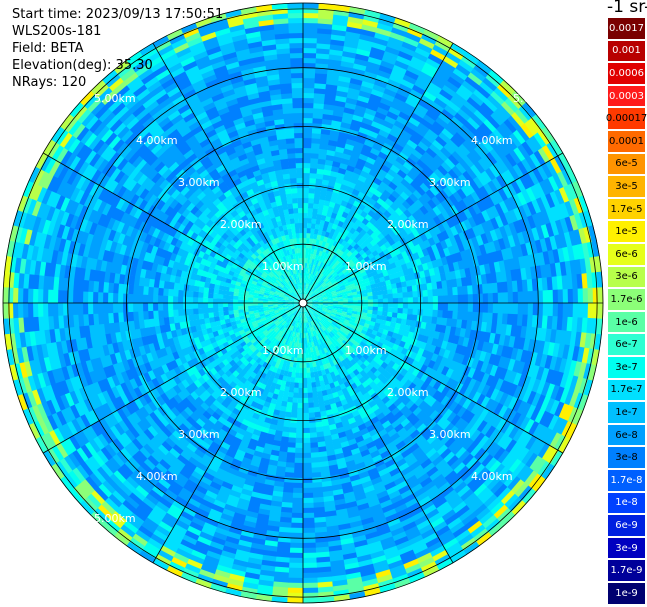 Image resolution: width=647 pixels, height=607 pixels. What do you see at coordinates (199, 434) in the screenshot?
I see `range-label-3km-ll: 3.00km` at bounding box center [199, 434].